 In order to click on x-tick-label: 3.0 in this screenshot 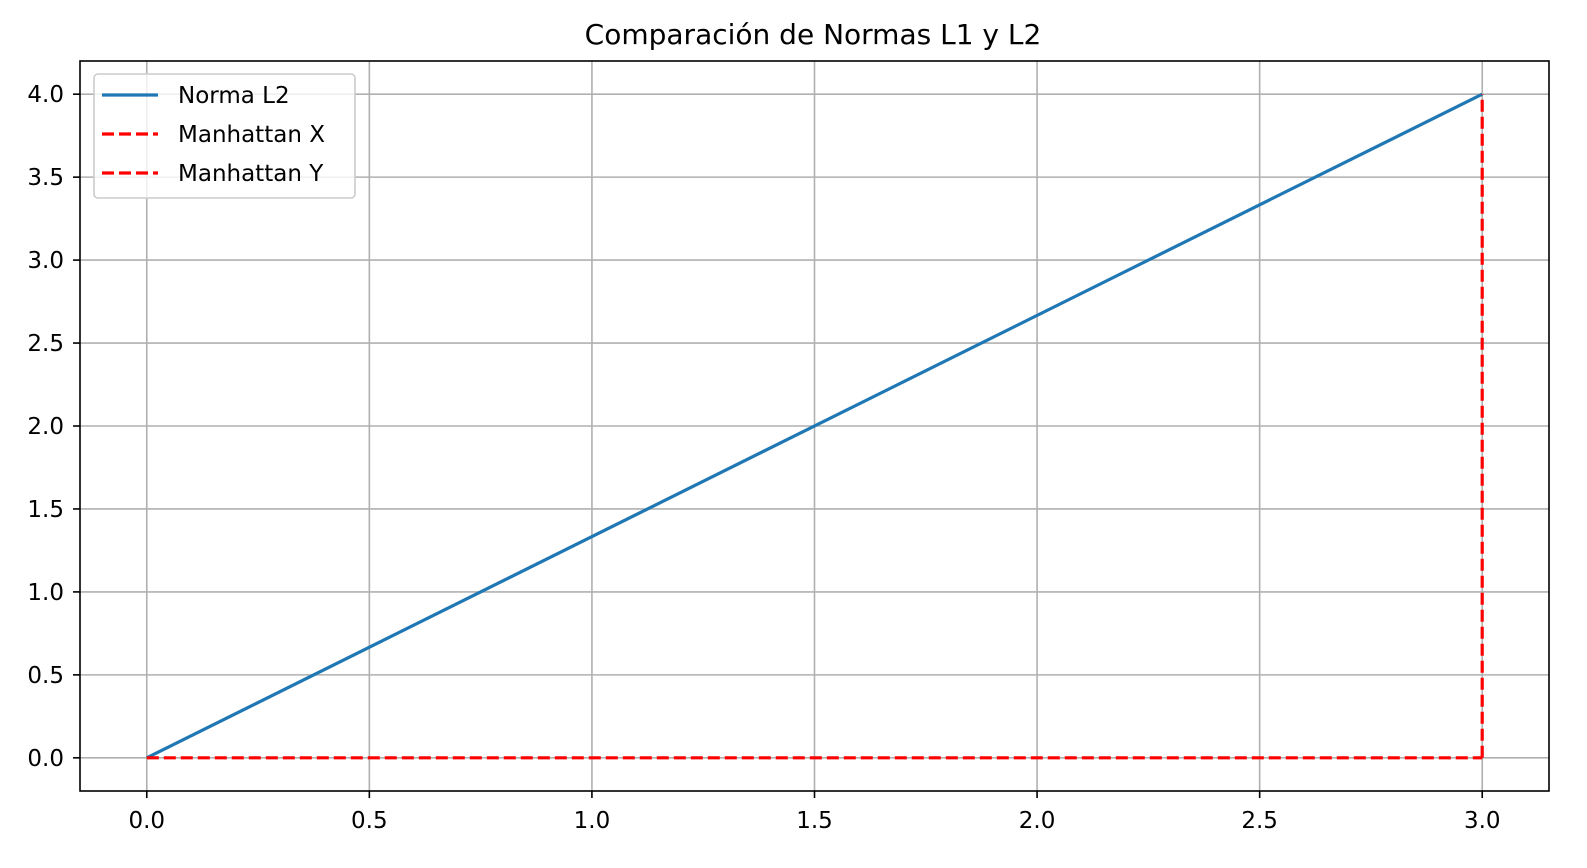, I will do `click(1482, 821)`.